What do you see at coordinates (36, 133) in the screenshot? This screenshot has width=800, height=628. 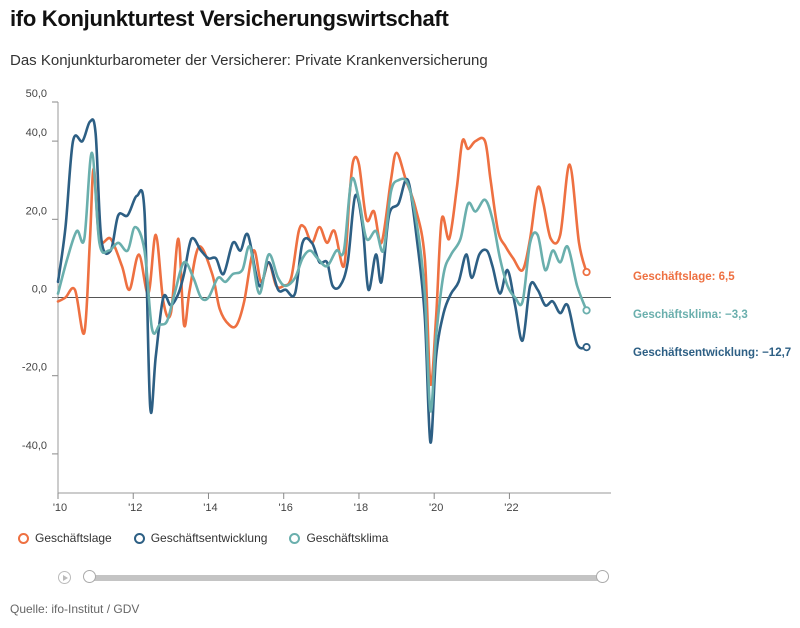 I see `y-tick-label: 40,0` at bounding box center [36, 133].